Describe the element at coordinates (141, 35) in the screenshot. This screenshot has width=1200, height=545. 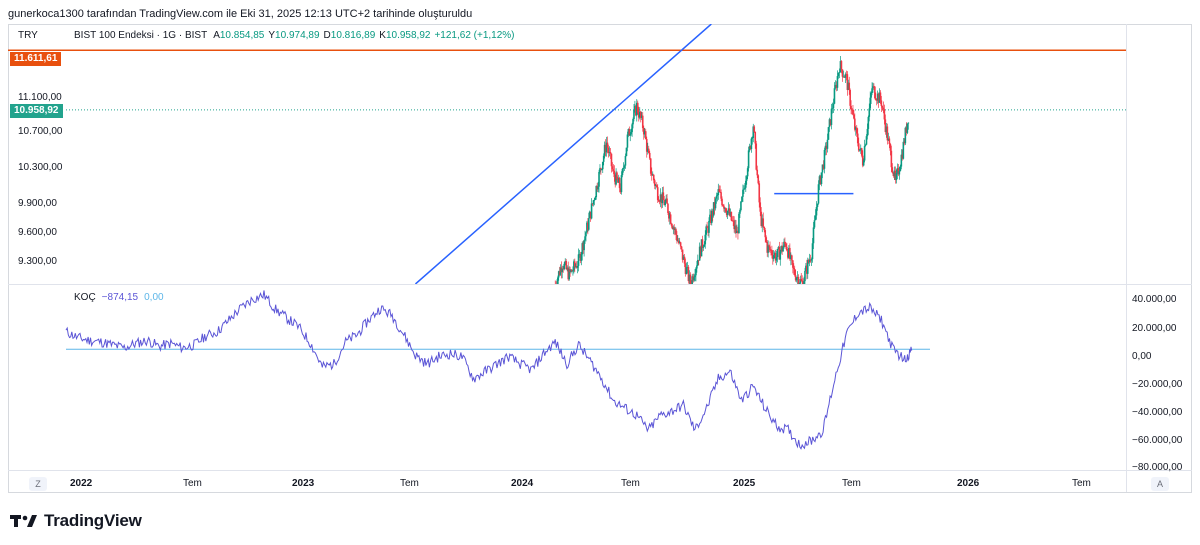
I see `symbol-name: BIST 100 Endeksi · 1G · BIST` at that location.